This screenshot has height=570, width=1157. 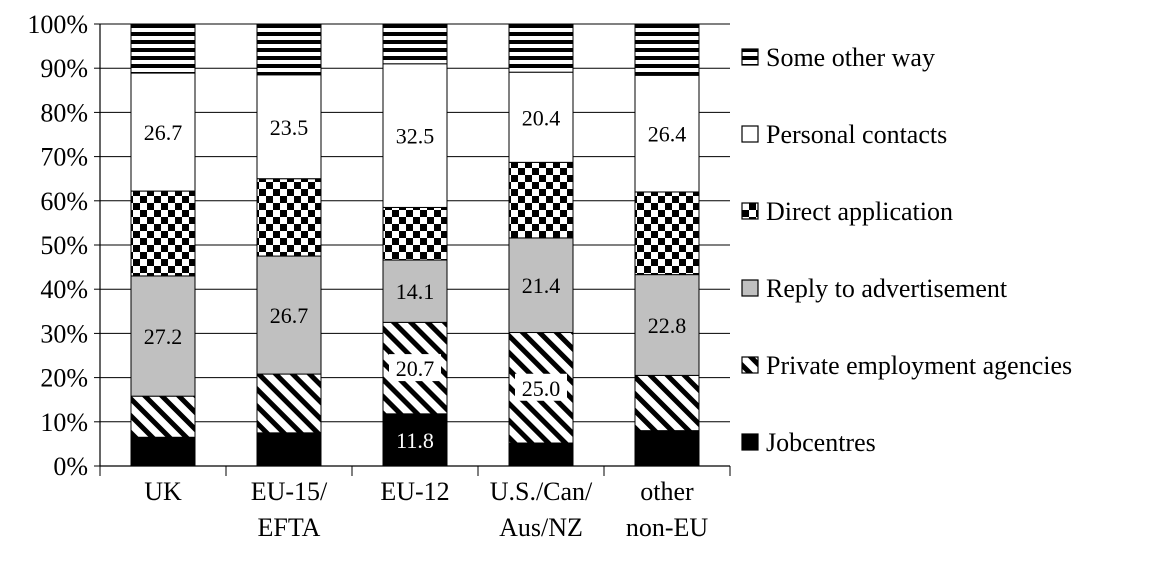 I want to click on legend-item: Some other way, so click(x=838, y=57).